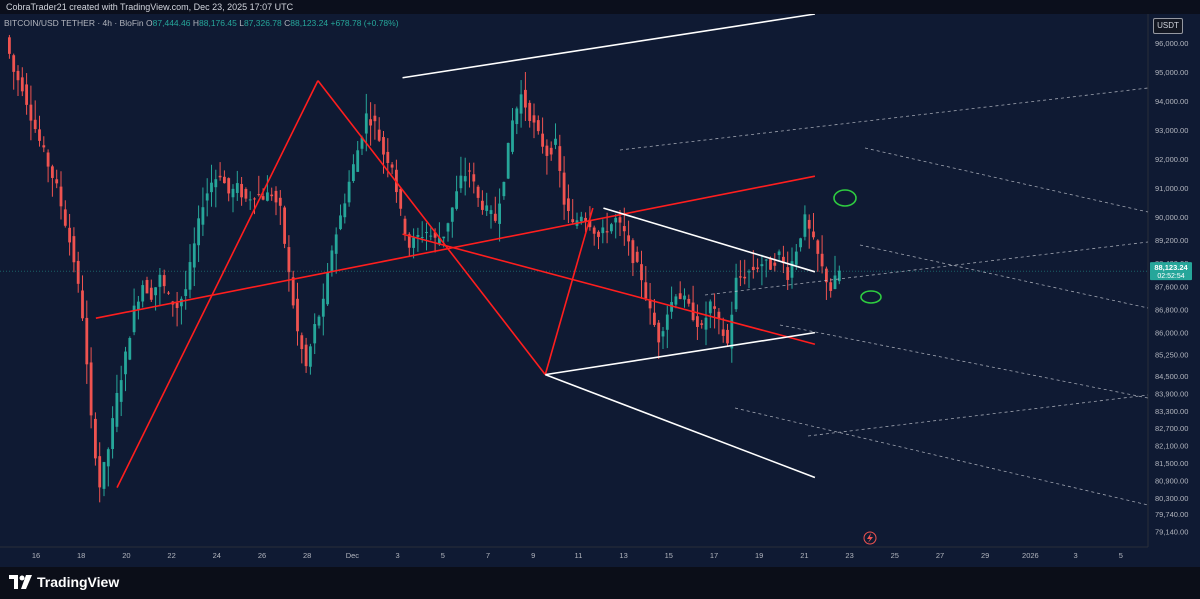  Describe the element at coordinates (1171, 159) in the screenshot. I see `price-tick-label: 92,000.00` at that location.